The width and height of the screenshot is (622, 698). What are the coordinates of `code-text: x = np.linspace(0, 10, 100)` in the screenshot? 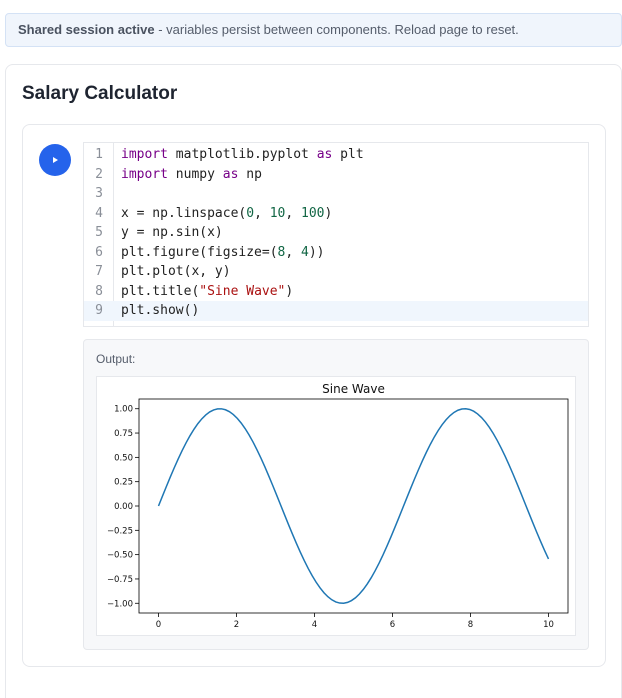 It's located at (227, 213).